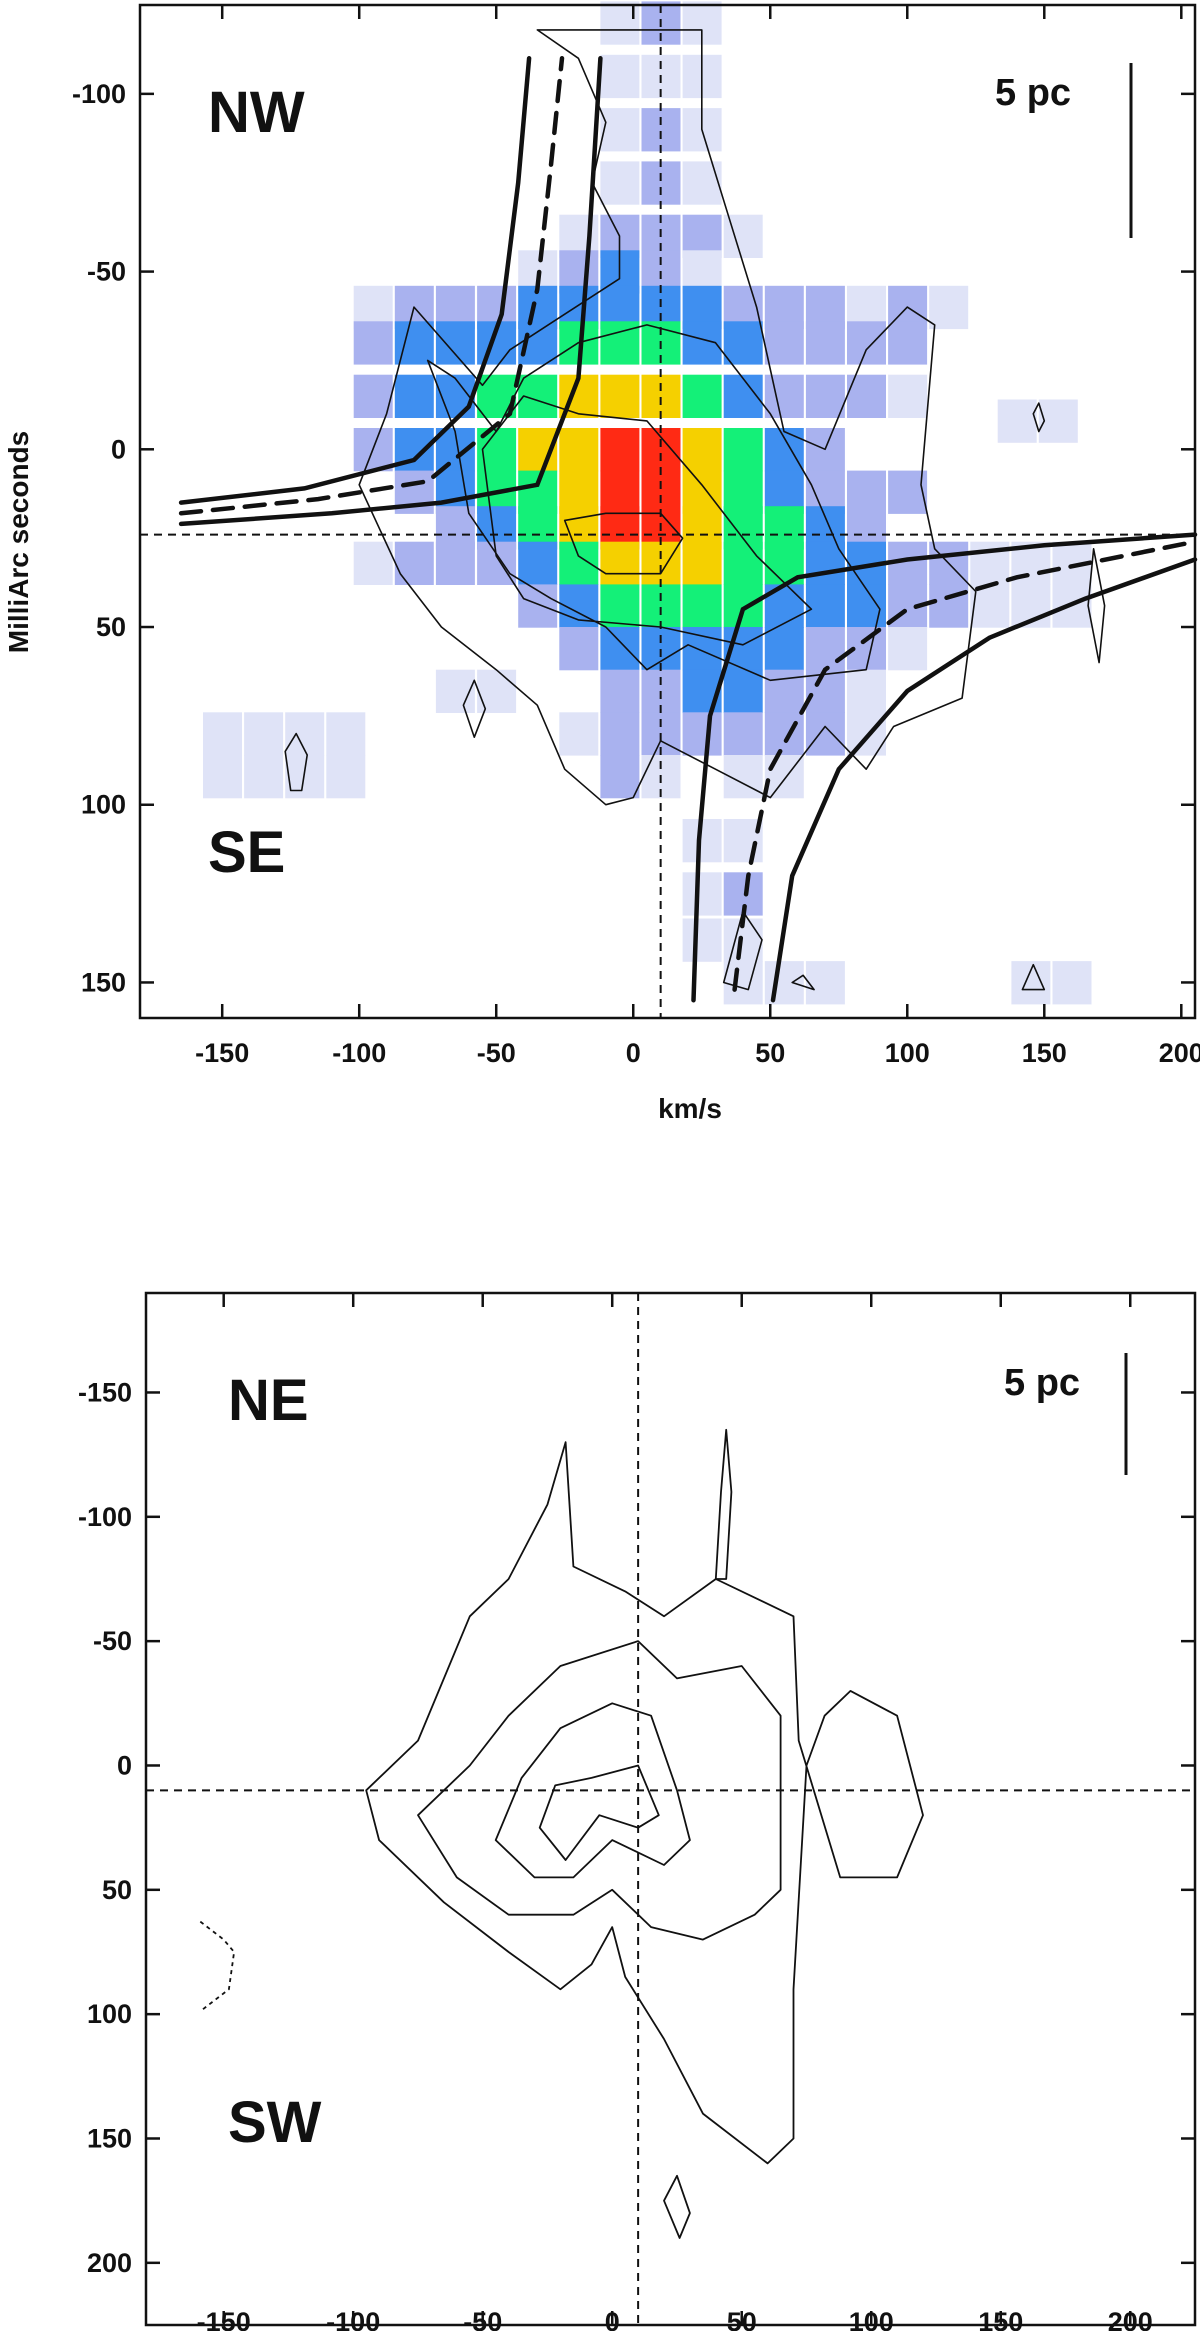  I want to click on top-region-label-se: SE, so click(246, 852).